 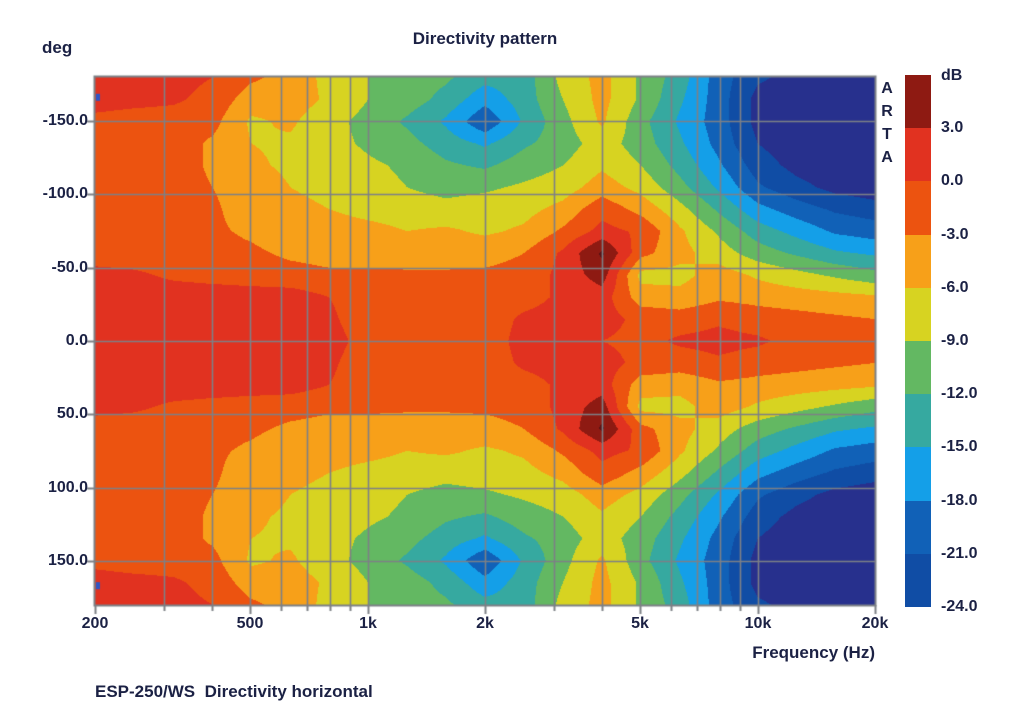 I want to click on colorbar-tick-label: -24.0, so click(x=959, y=606).